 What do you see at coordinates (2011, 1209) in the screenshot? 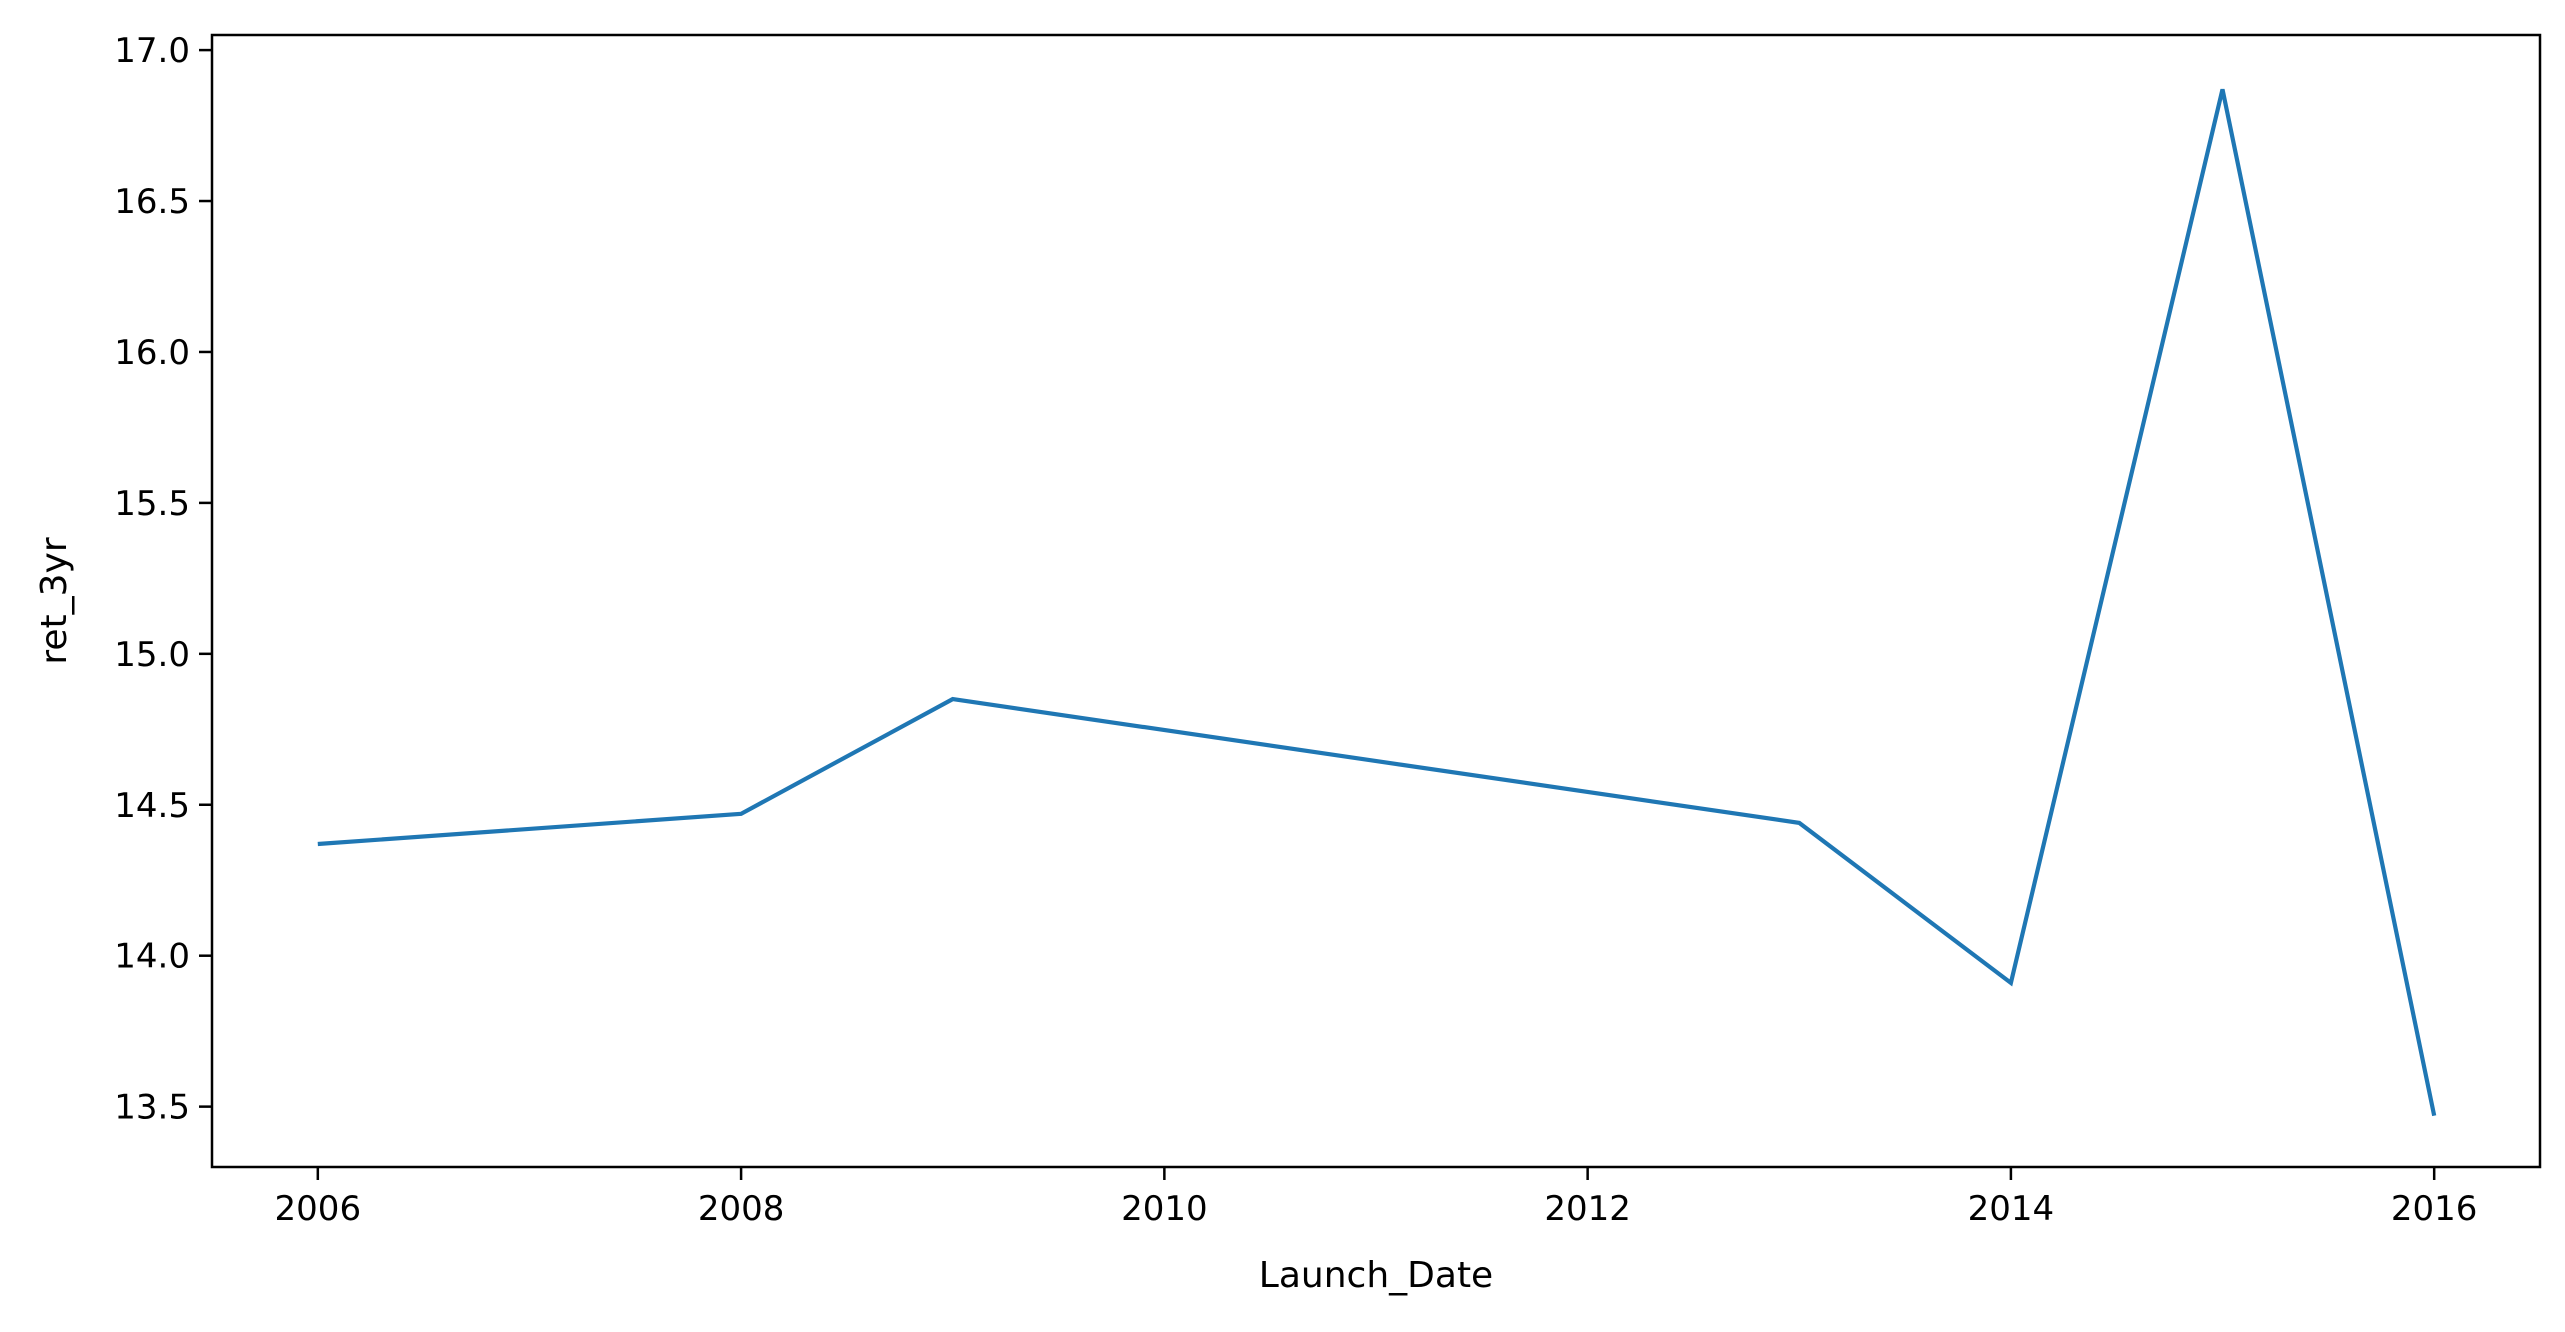
I see `x-tick-label: 2014` at bounding box center [2011, 1209].